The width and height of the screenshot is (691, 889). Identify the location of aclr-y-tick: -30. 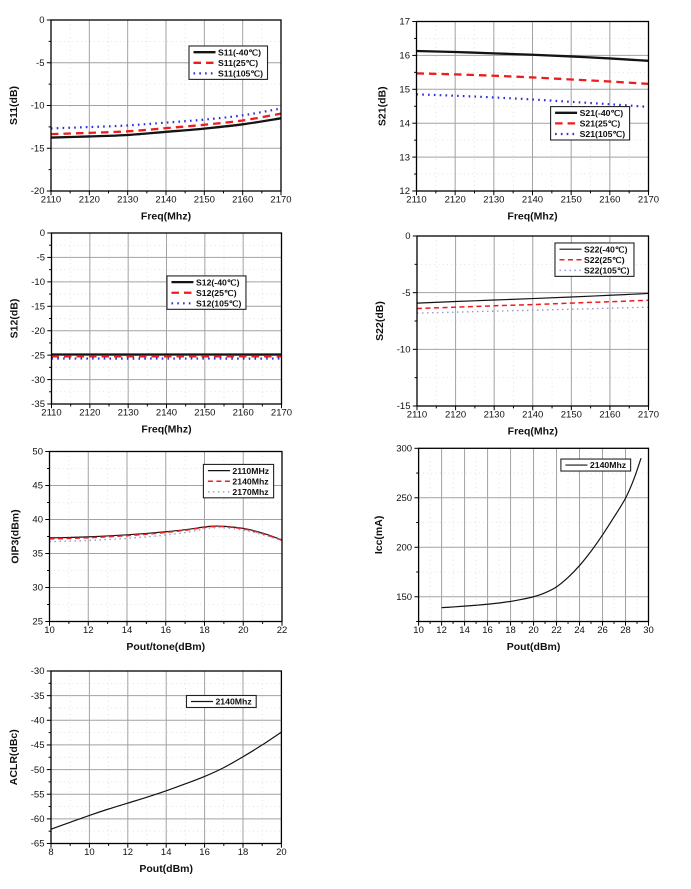
(38, 671).